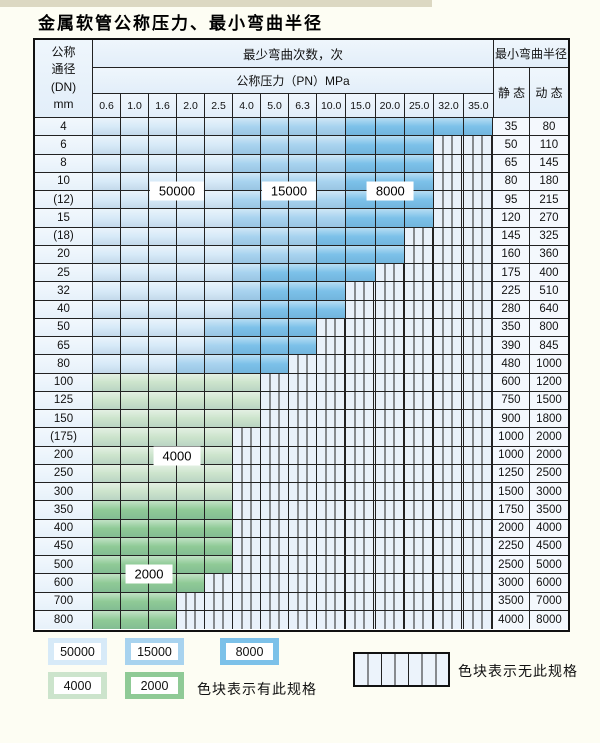  What do you see at coordinates (301, 273) in the screenshot?
I see `table-row: 25 175 400` at bounding box center [301, 273].